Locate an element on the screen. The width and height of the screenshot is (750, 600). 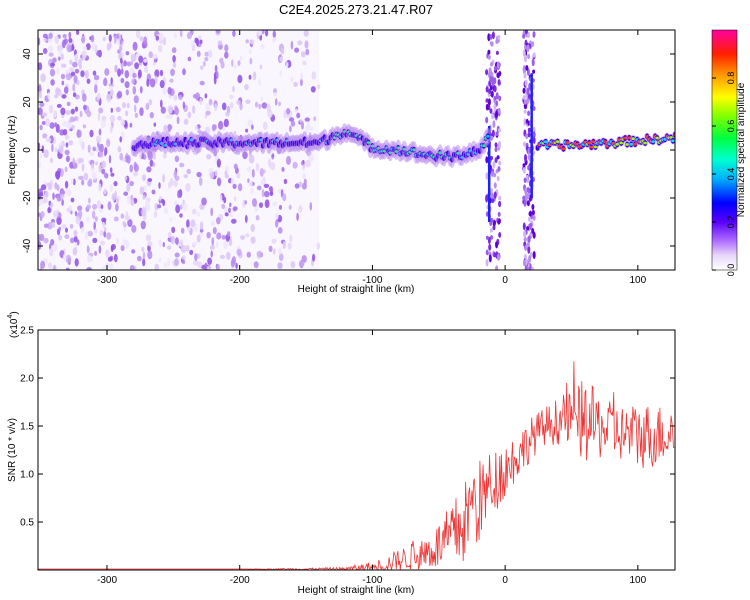
colorbar-tick-label: 0.2 is located at coordinates (731, 222).